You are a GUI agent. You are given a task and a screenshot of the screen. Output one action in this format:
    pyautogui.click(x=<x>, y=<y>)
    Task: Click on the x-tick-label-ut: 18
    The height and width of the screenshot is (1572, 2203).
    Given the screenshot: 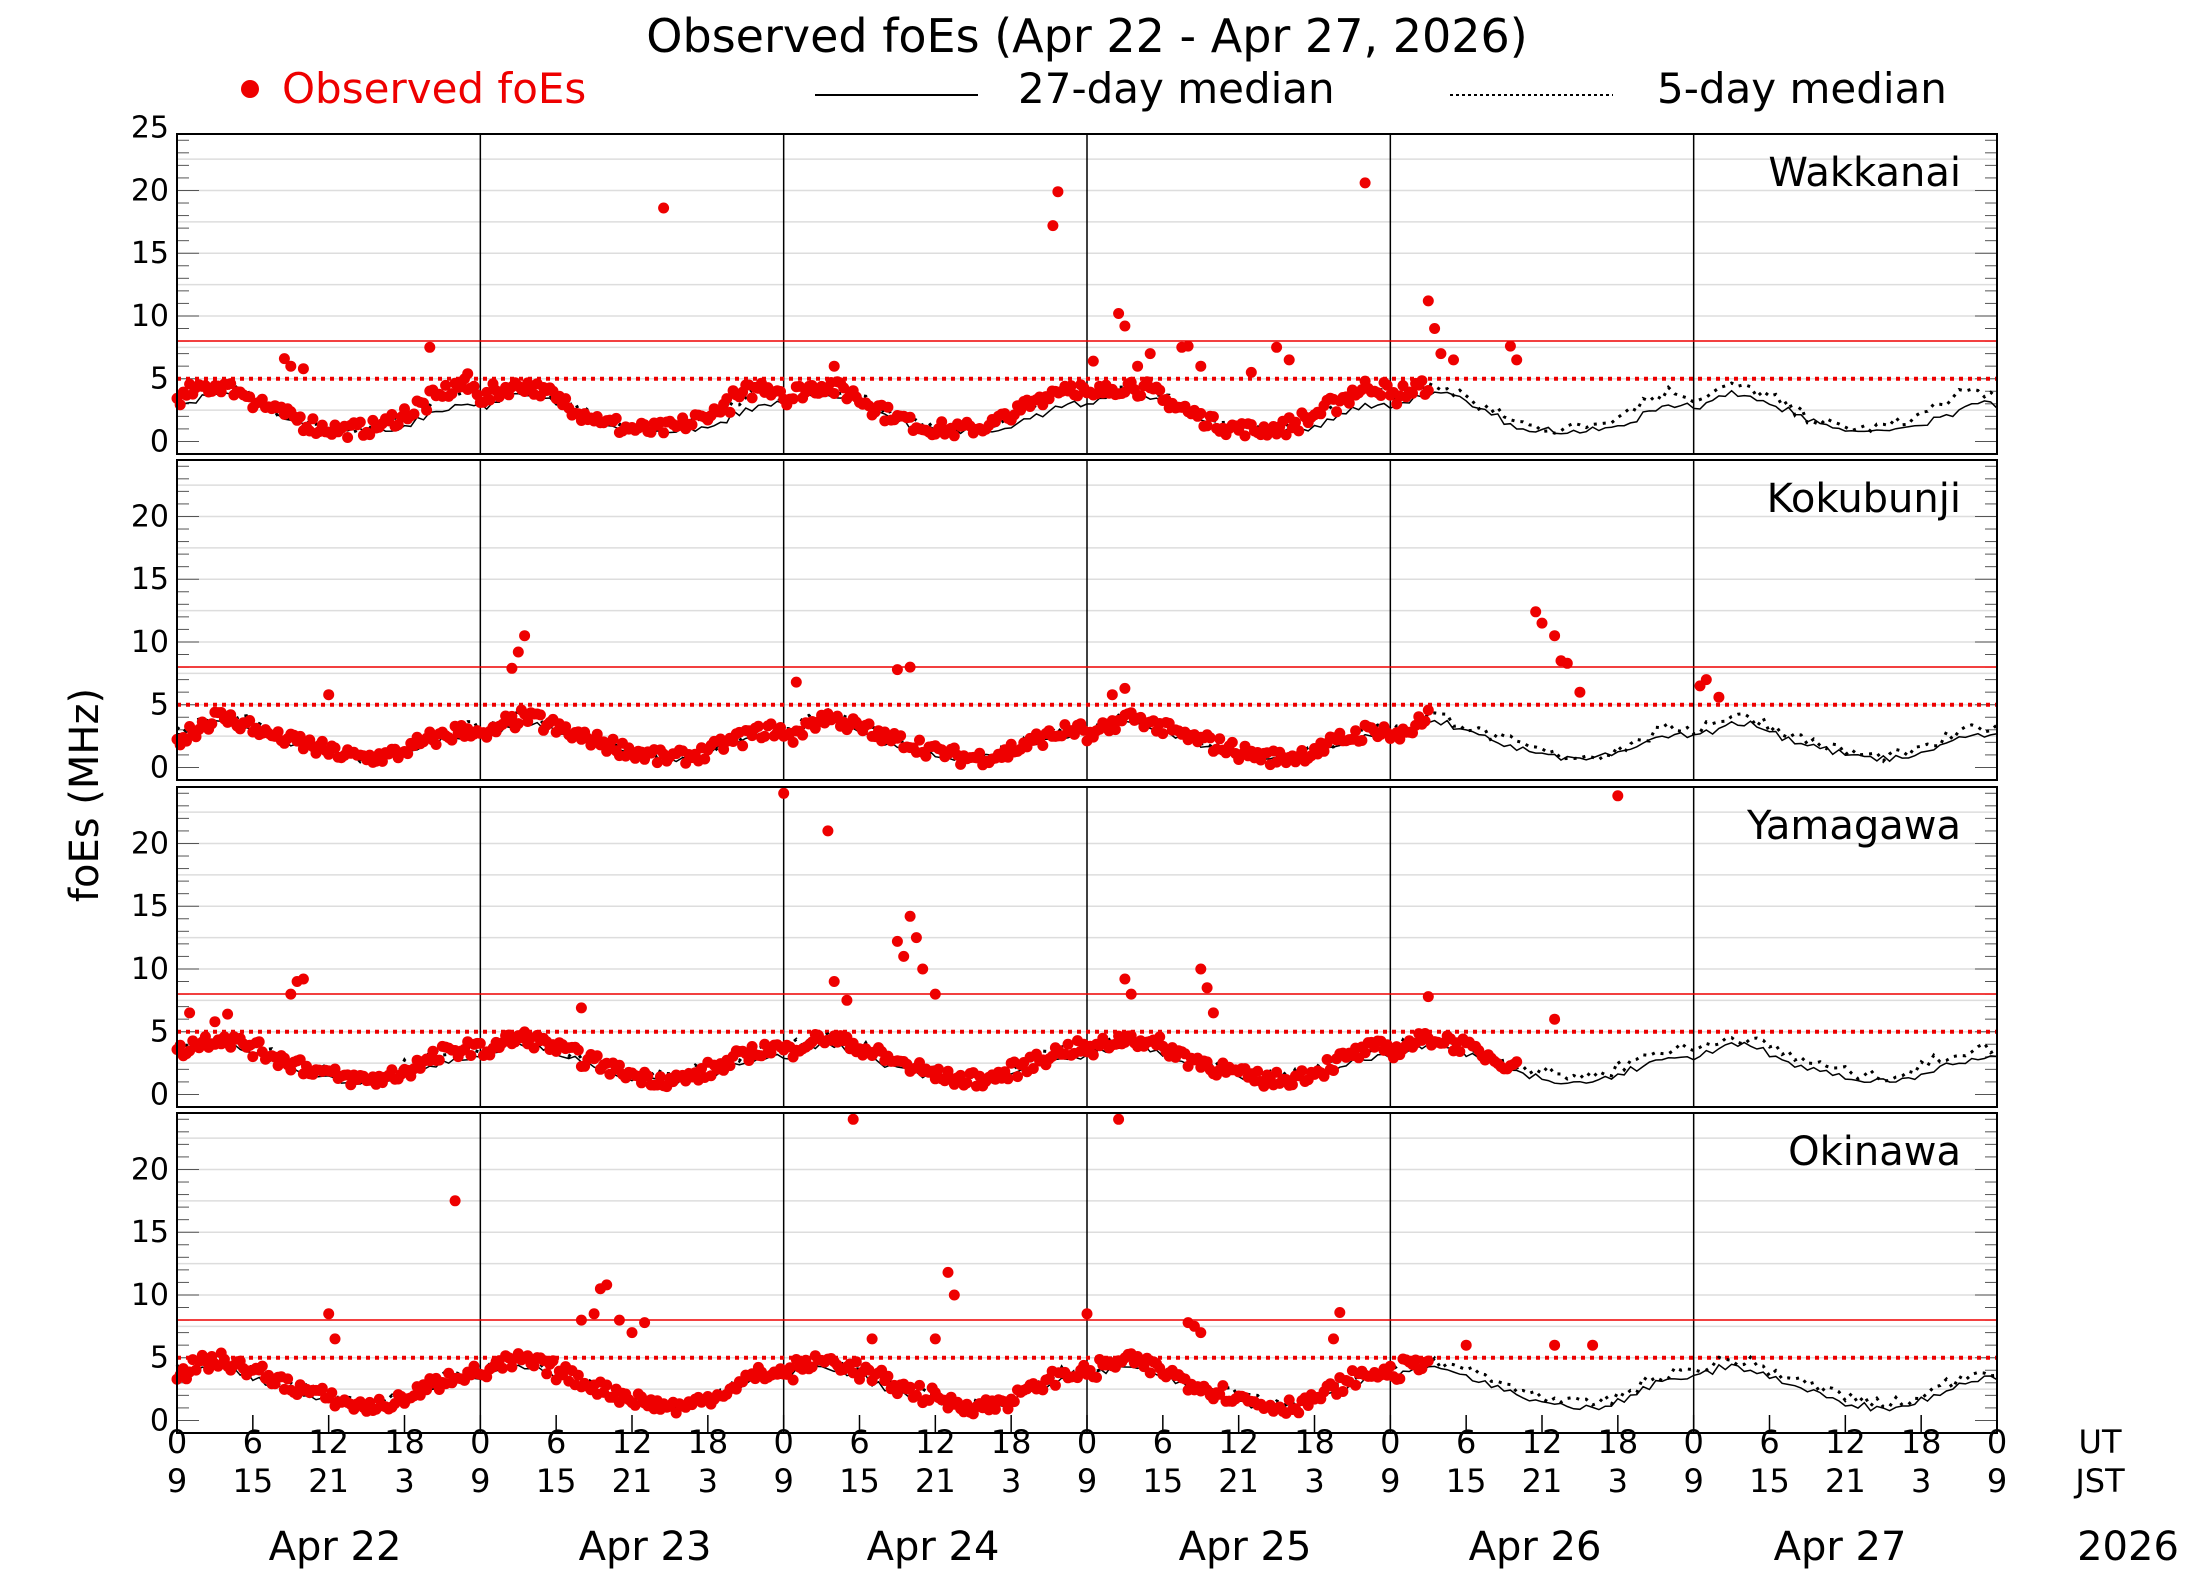 What is the action you would take?
    pyautogui.click(x=1617, y=1442)
    